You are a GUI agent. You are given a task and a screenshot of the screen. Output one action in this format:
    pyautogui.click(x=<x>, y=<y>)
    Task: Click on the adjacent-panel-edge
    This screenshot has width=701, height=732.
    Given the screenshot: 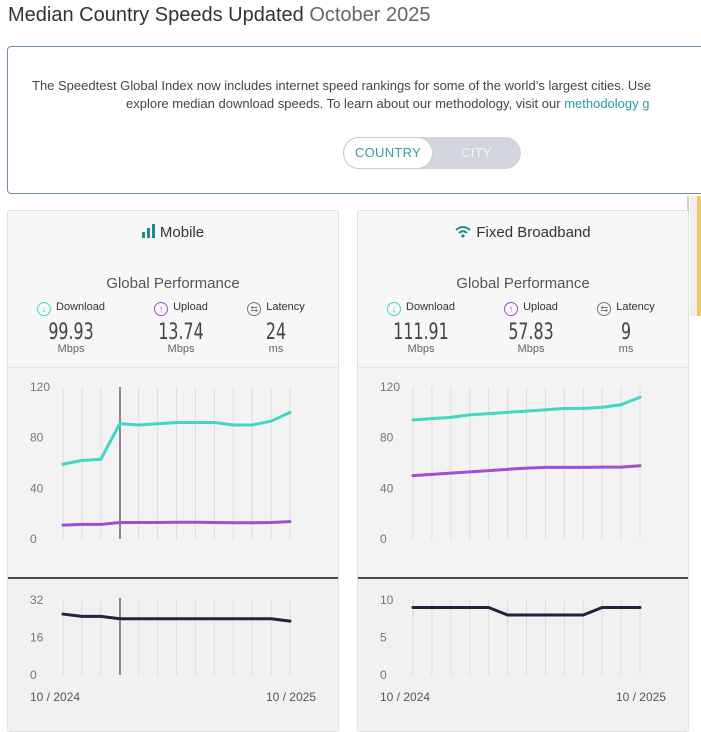 What is the action you would take?
    pyautogui.click(x=695, y=256)
    